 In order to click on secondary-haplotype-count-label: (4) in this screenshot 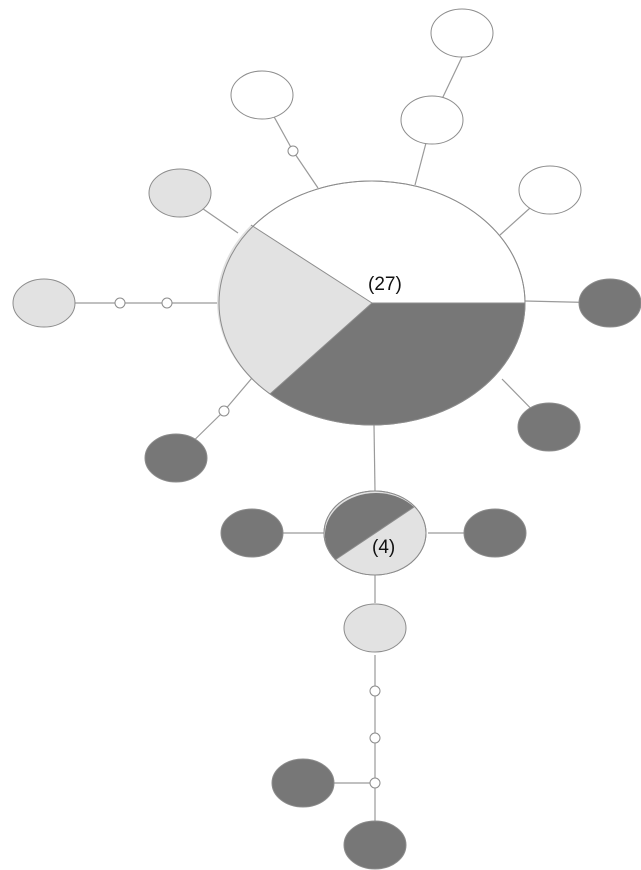, I will do `click(383, 547)`.